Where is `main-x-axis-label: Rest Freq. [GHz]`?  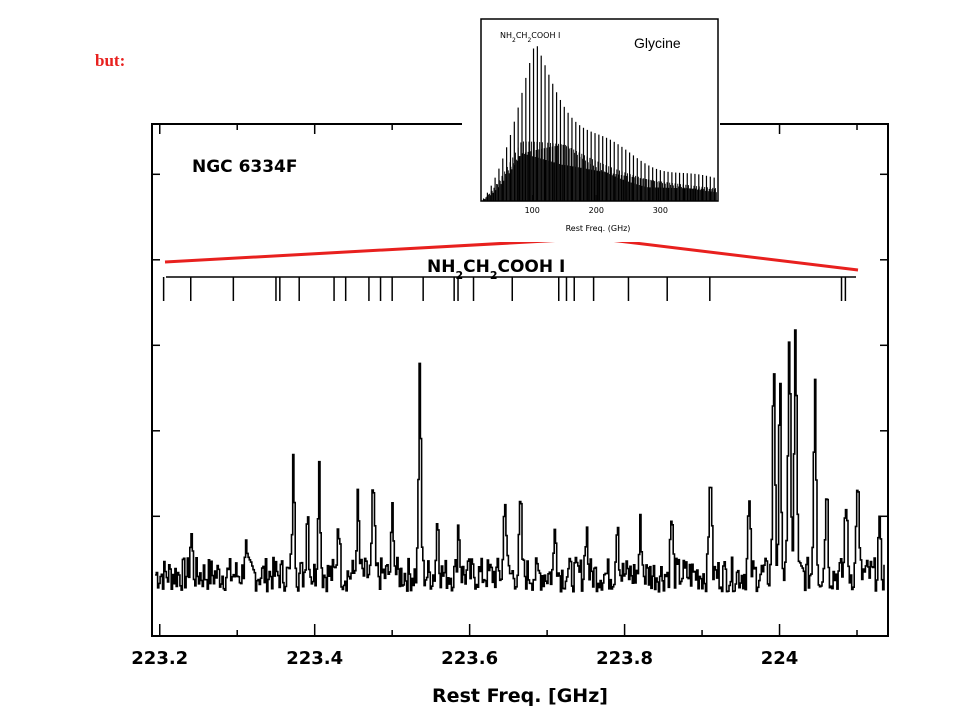 main-x-axis-label: Rest Freq. [GHz] is located at coordinates (520, 696).